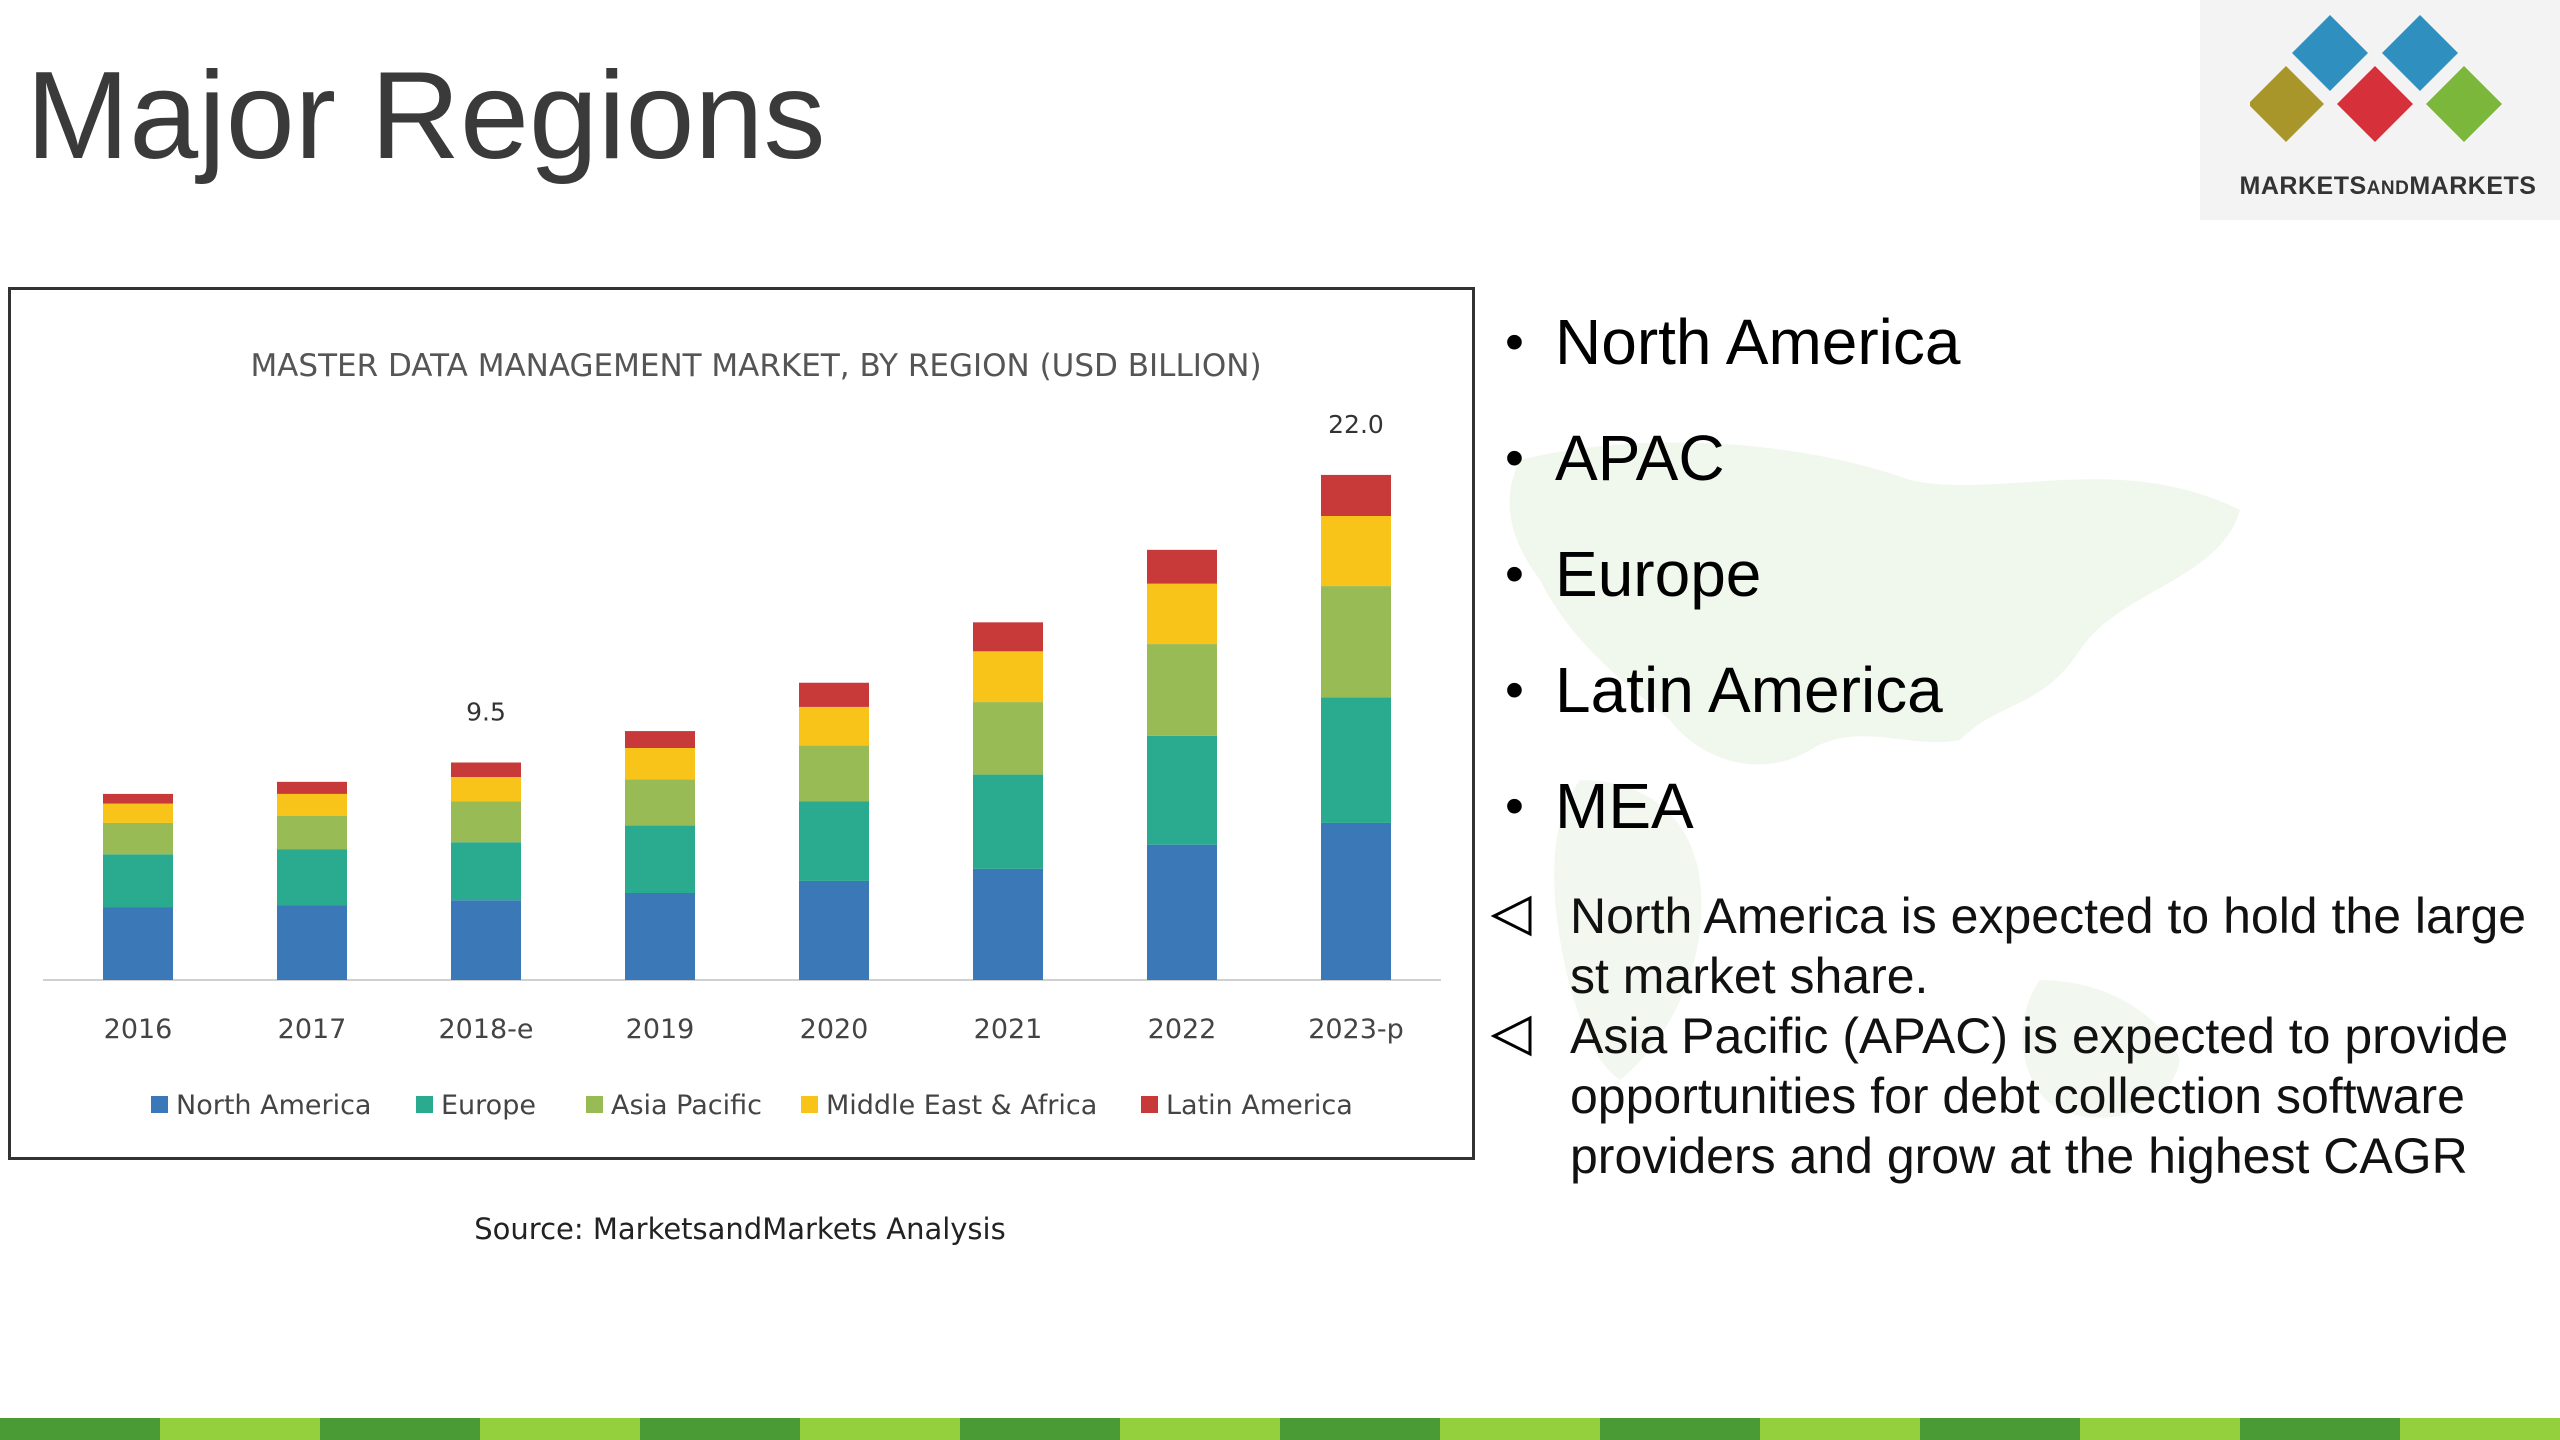 Image resolution: width=2560 pixels, height=1440 pixels. Describe the element at coordinates (312, 1029) in the screenshot. I see `x-tick-label: 2017` at that location.